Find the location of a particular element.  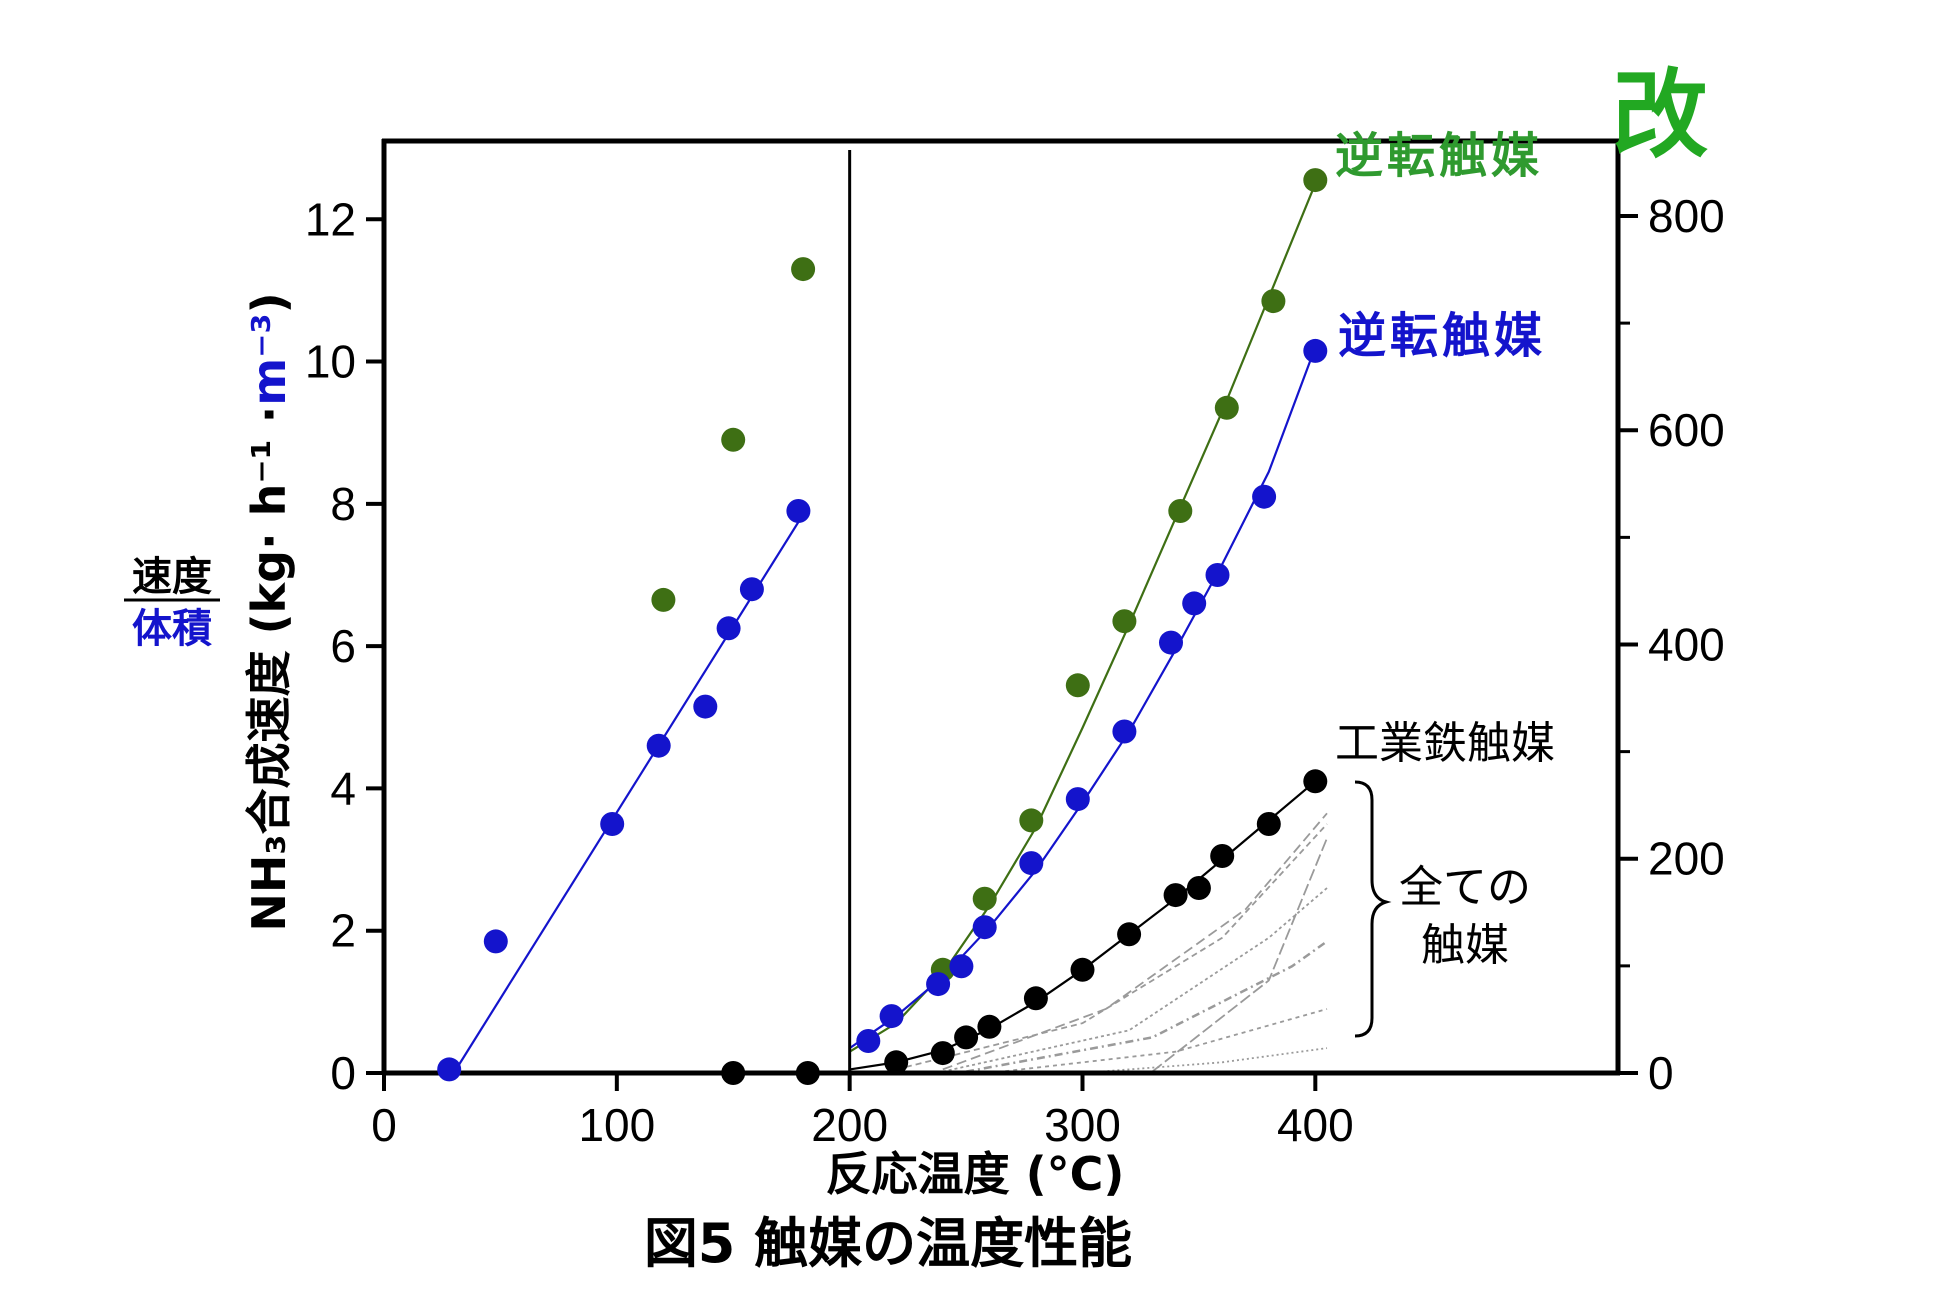

x-tick-label: 100 is located at coordinates (616, 1125).